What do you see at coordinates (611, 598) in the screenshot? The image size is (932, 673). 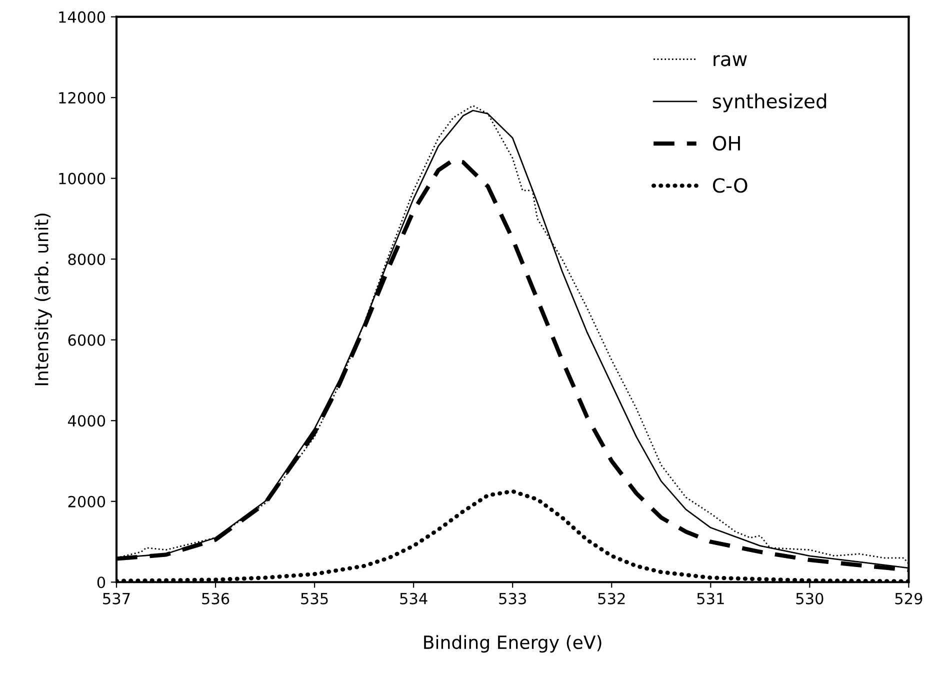 I see `x-tick-label: 532` at bounding box center [611, 598].